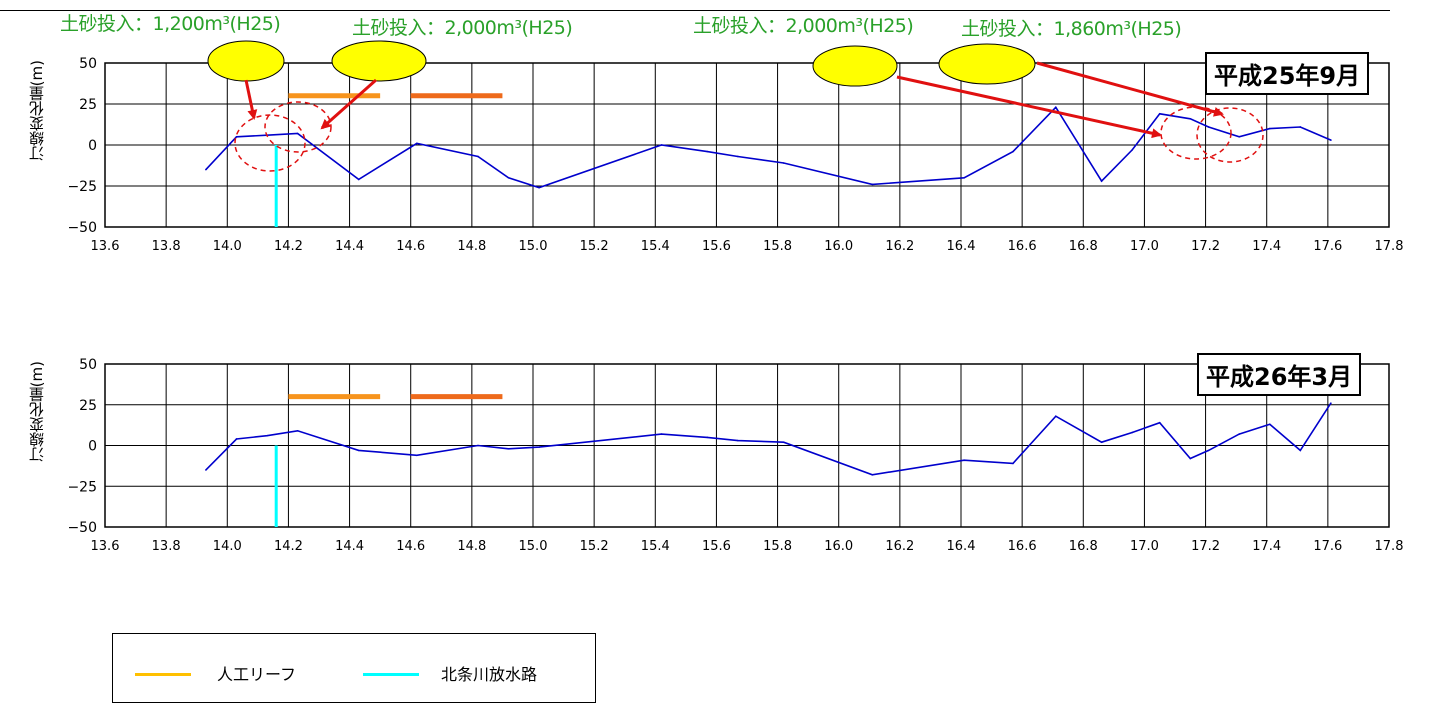 The width and height of the screenshot is (1434, 703). Describe the element at coordinates (735, 106) in the screenshot. I see `sand-placement-overlay` at that location.